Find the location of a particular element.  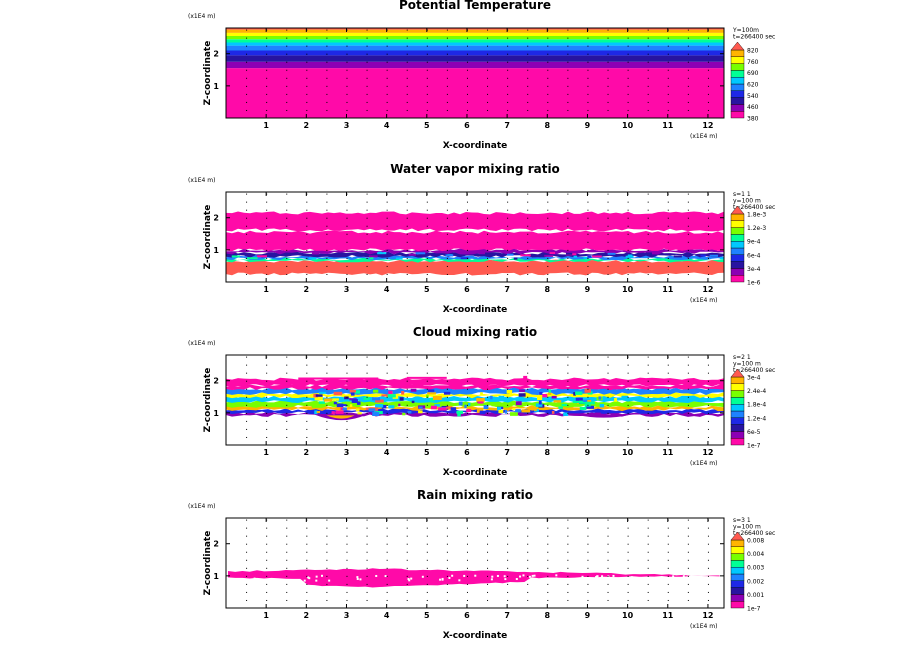

z-unit-label: (x1E4 m) is located at coordinates (201, 180).